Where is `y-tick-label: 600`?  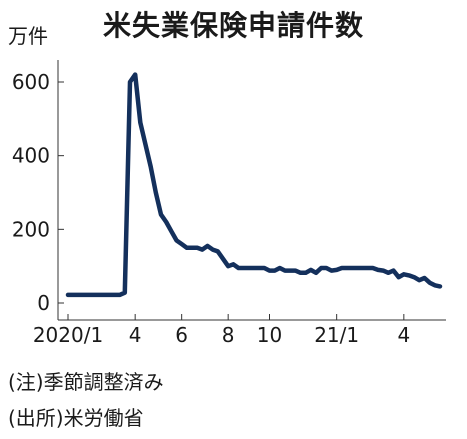 y-tick-label: 600 is located at coordinates (31, 82).